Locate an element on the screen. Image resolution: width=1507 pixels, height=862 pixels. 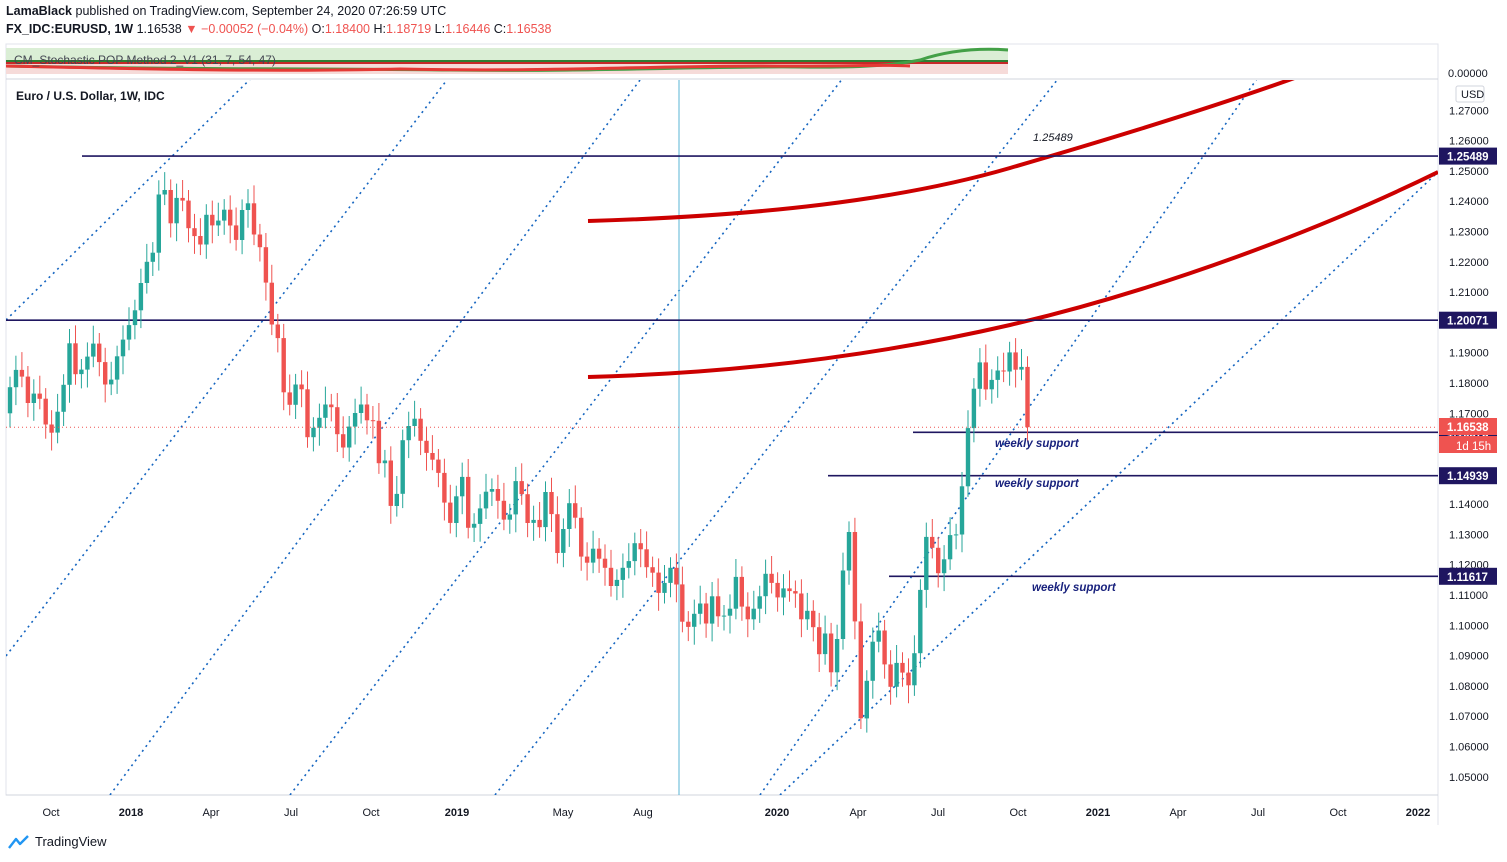
low-label: L: is located at coordinates (440, 29).